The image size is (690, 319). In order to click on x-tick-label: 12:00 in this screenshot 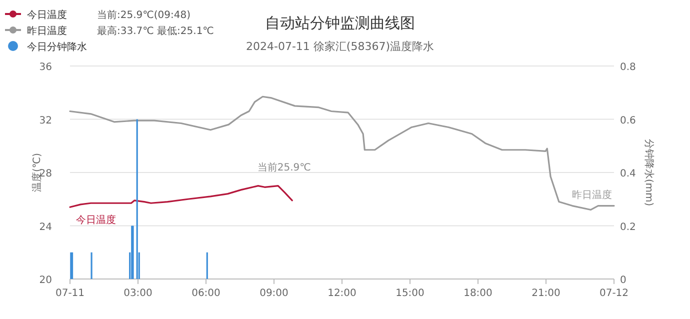, I will do `click(342, 293)`.